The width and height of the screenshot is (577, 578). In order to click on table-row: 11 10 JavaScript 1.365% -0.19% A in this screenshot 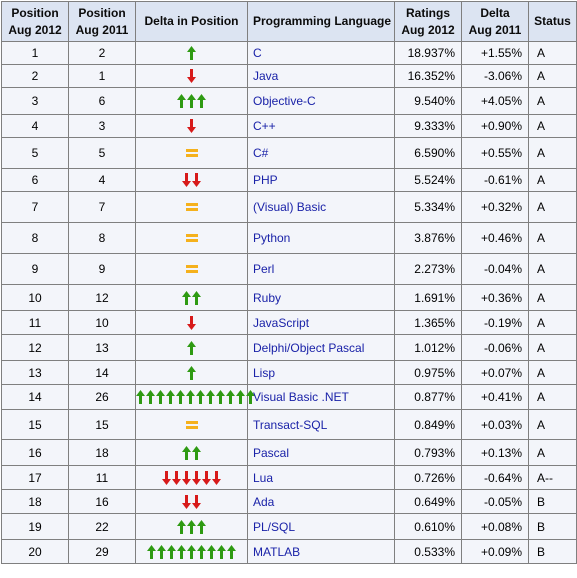, I will do `click(289, 322)`.